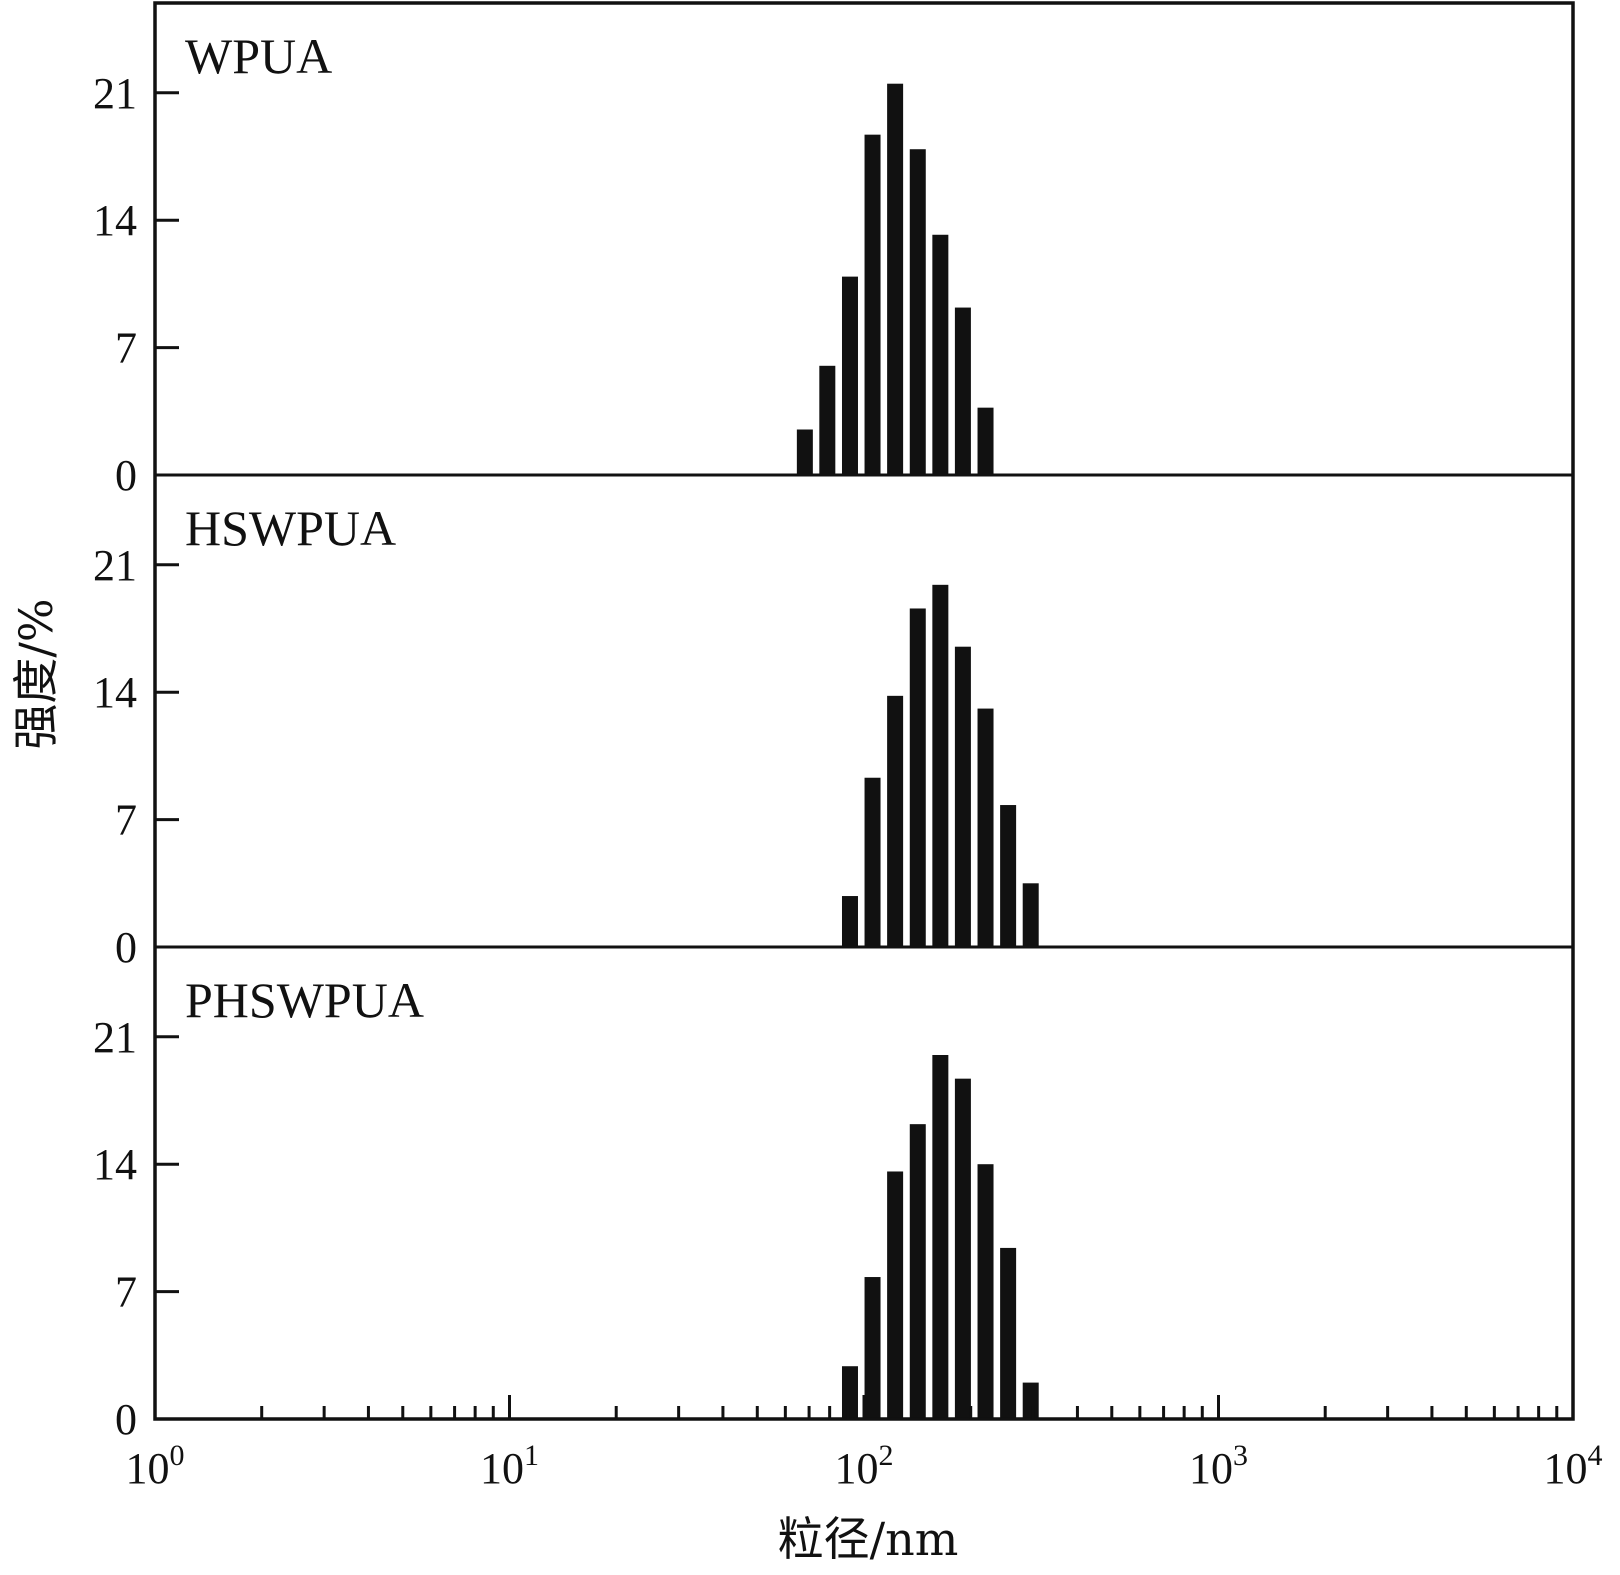 Image resolution: width=1620 pixels, height=1575 pixels. What do you see at coordinates (1218, 1466) in the screenshot?
I see `x-tick-label: 10³` at bounding box center [1218, 1466].